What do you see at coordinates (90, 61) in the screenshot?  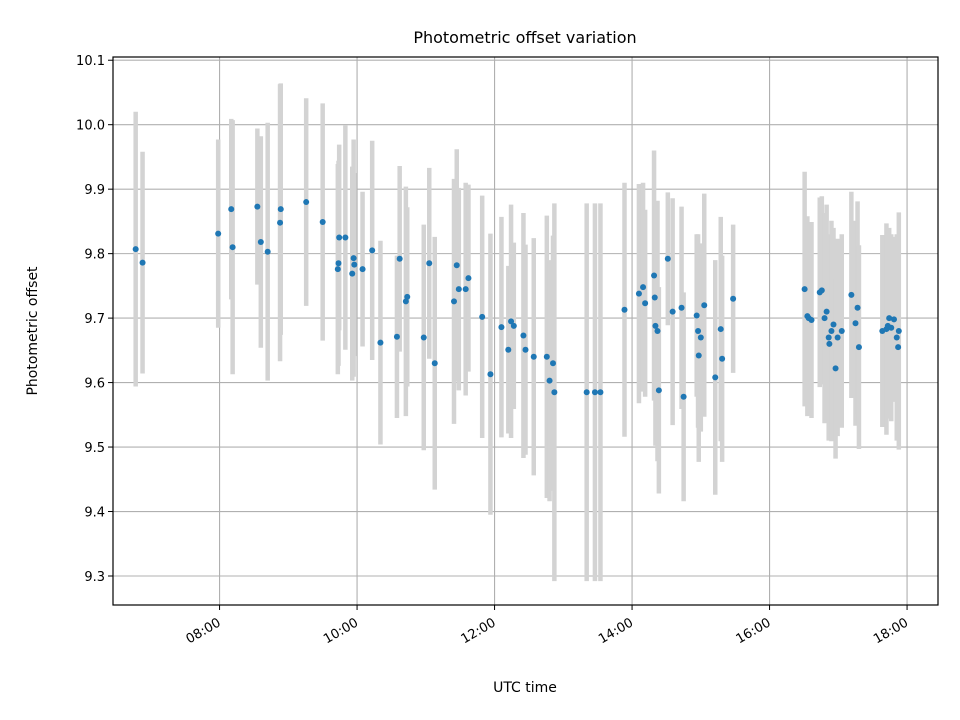 I see `y-tick-label: 10.1` at bounding box center [90, 61].